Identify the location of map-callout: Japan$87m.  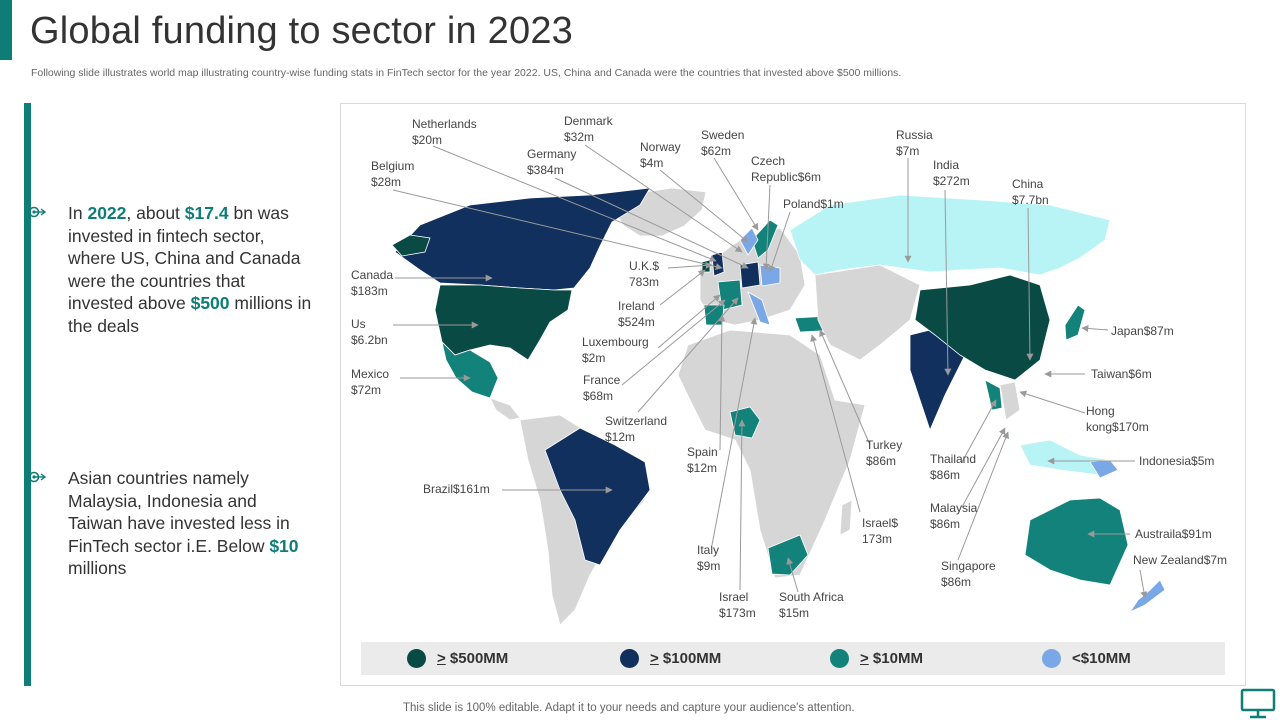
(1142, 331).